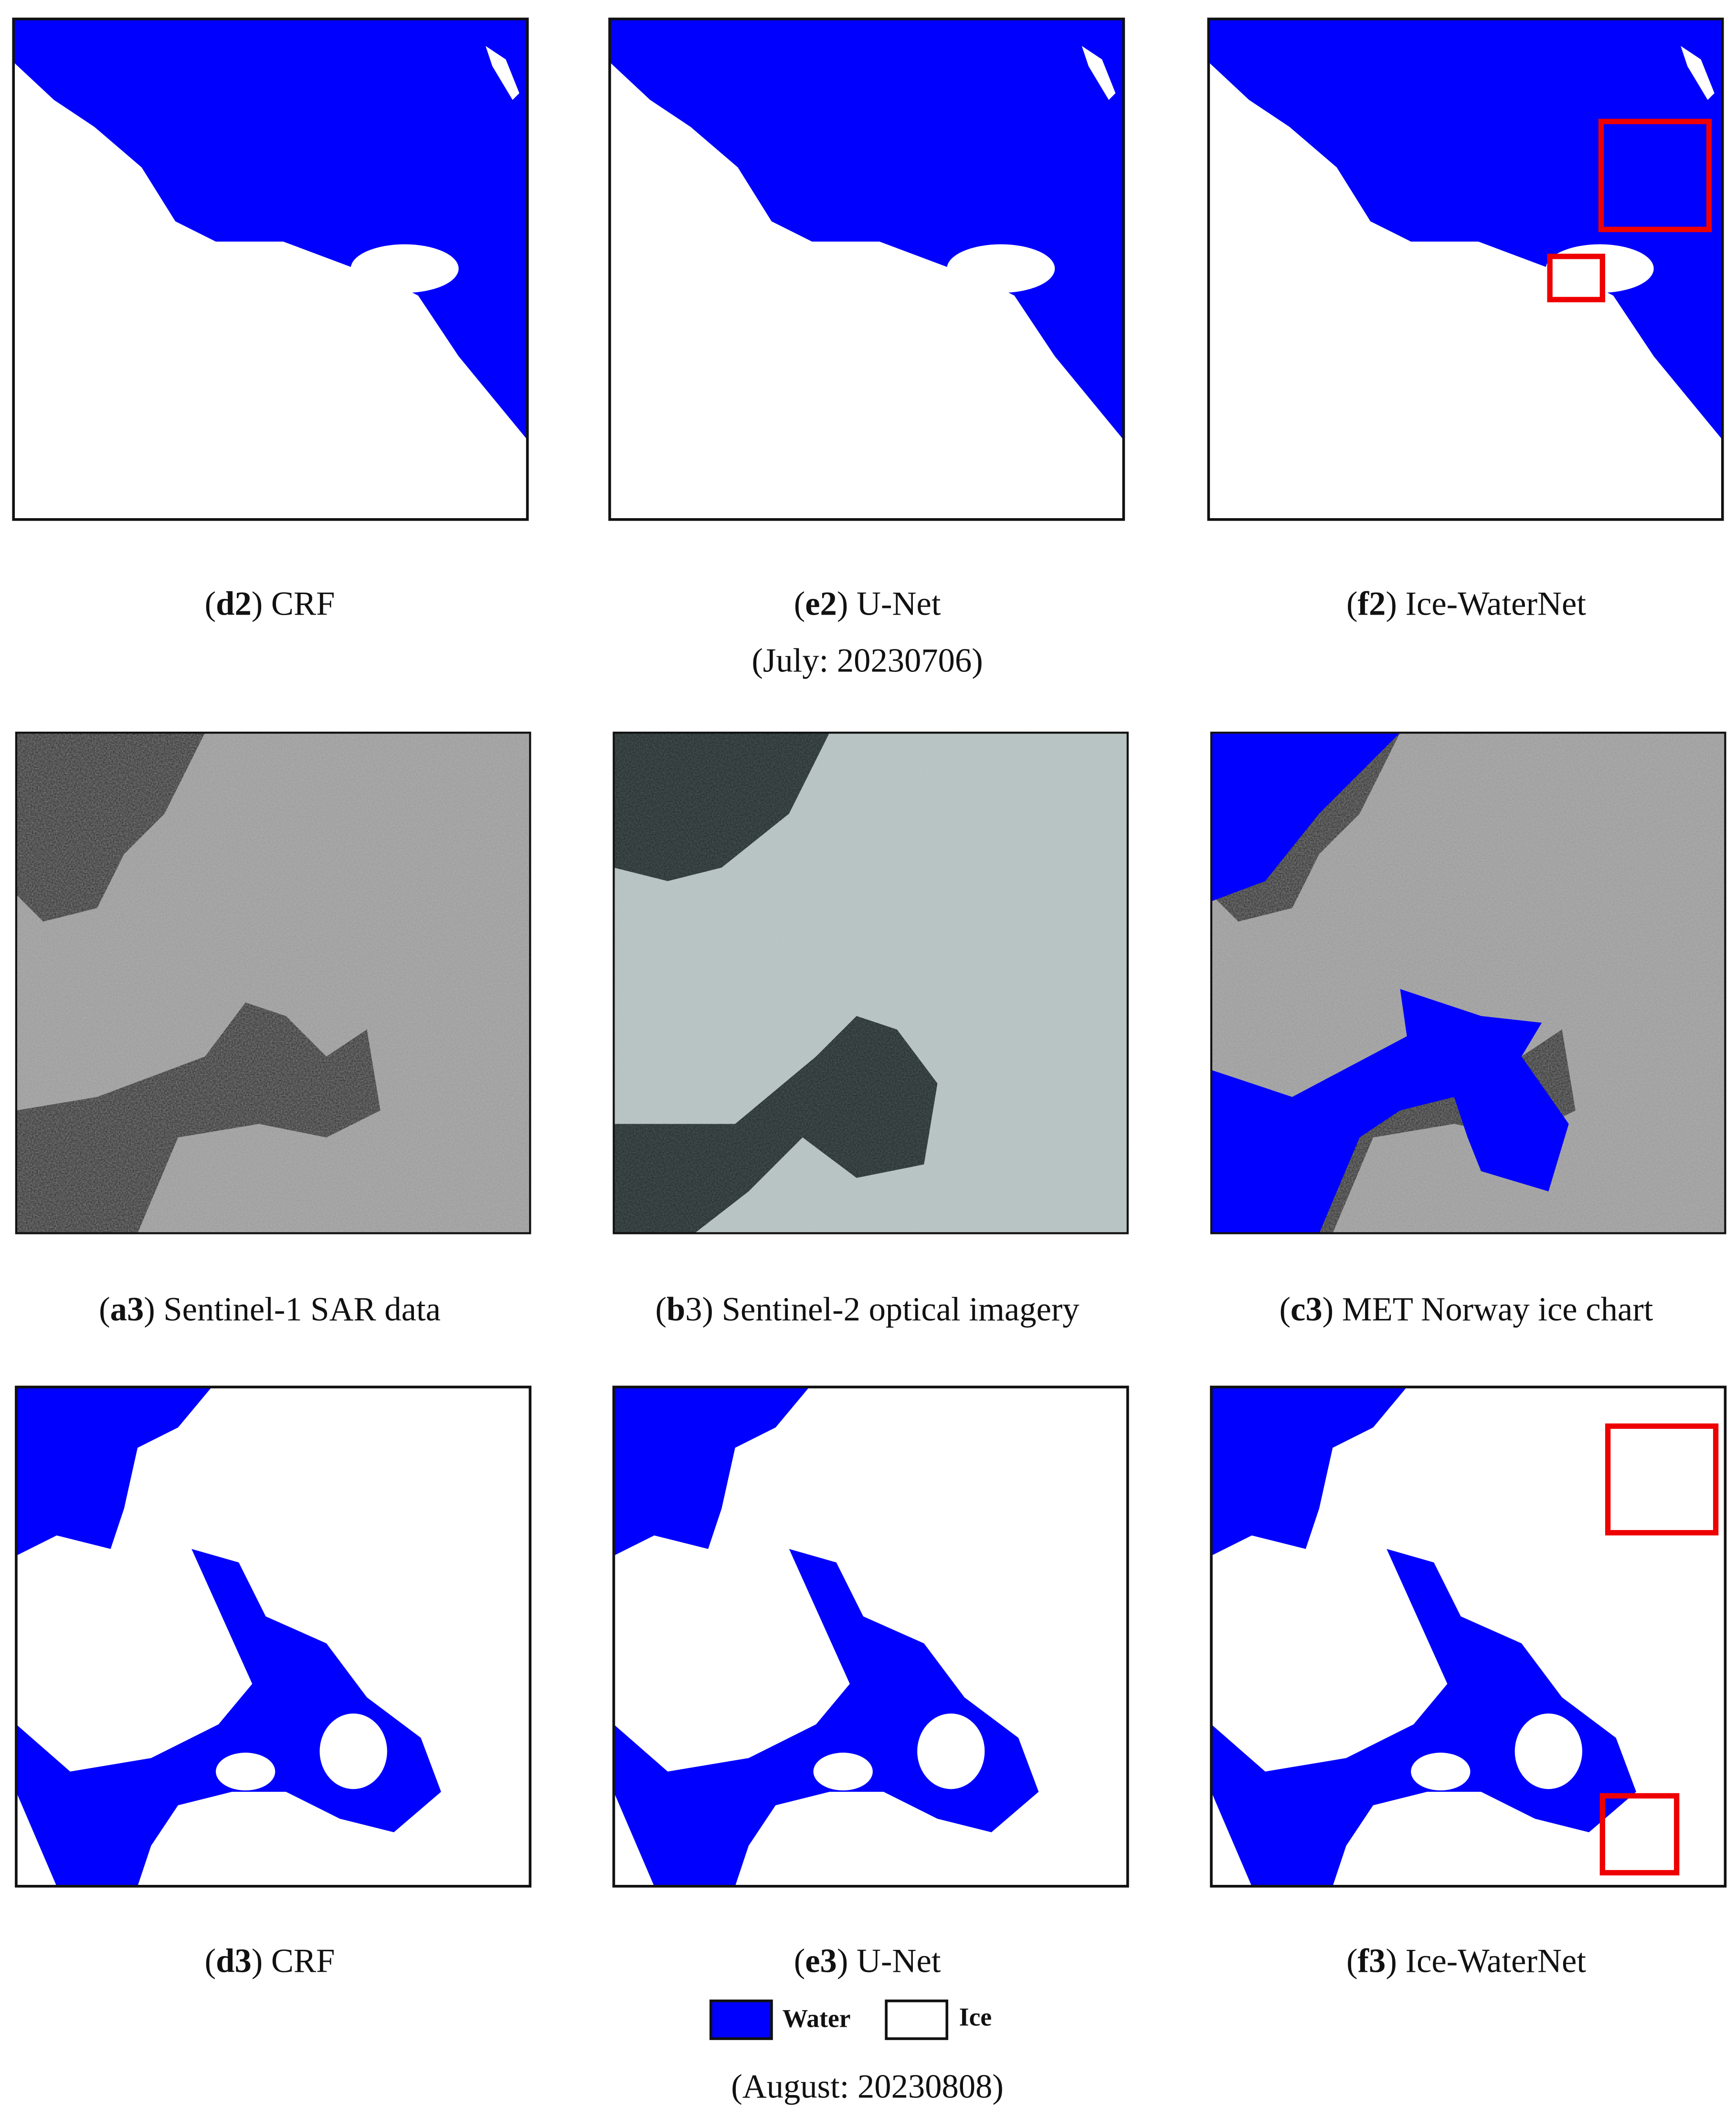 The height and width of the screenshot is (2117, 1736). I want to click on legend-swatch-water, so click(741, 2020).